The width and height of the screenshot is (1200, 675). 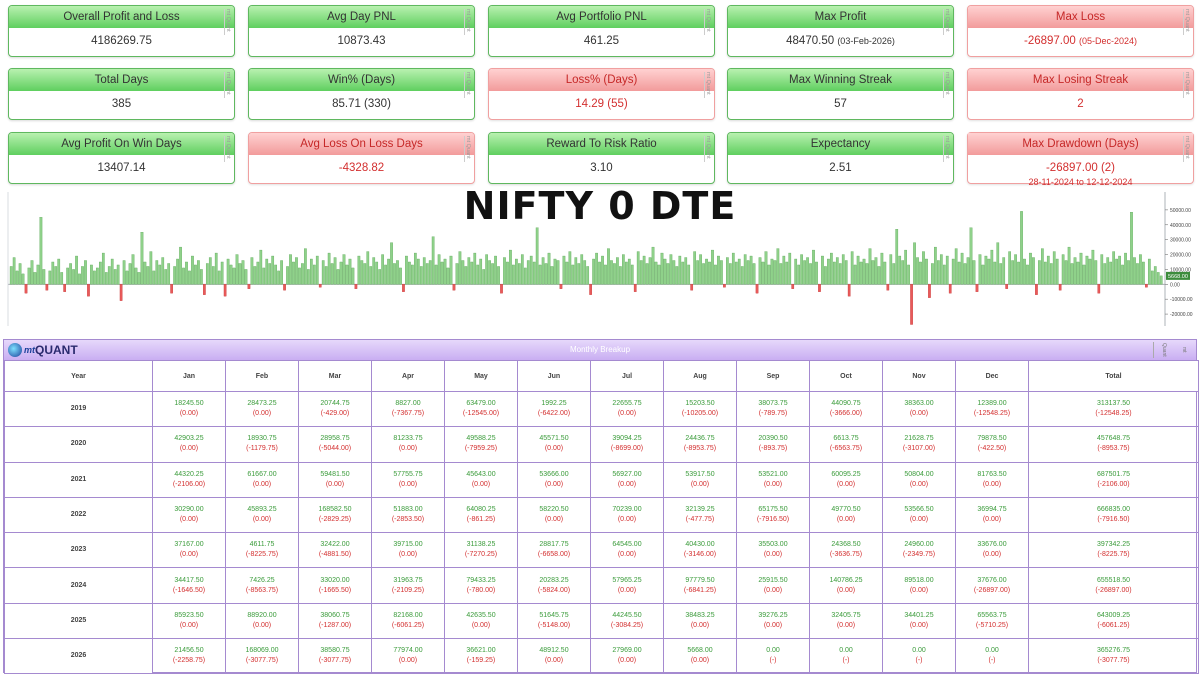 I want to click on profit-value: 39276.25, so click(x=773, y=615).